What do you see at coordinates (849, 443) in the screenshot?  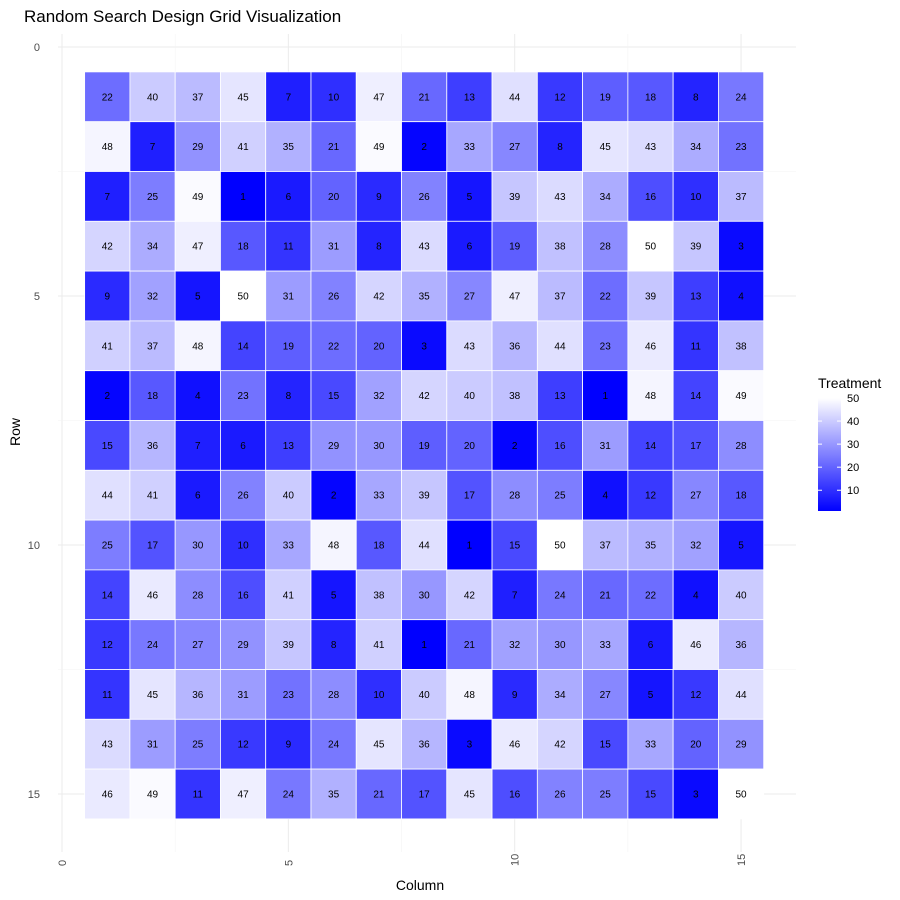 I see `color-legend: Treatment 10 20 30 40 50` at bounding box center [849, 443].